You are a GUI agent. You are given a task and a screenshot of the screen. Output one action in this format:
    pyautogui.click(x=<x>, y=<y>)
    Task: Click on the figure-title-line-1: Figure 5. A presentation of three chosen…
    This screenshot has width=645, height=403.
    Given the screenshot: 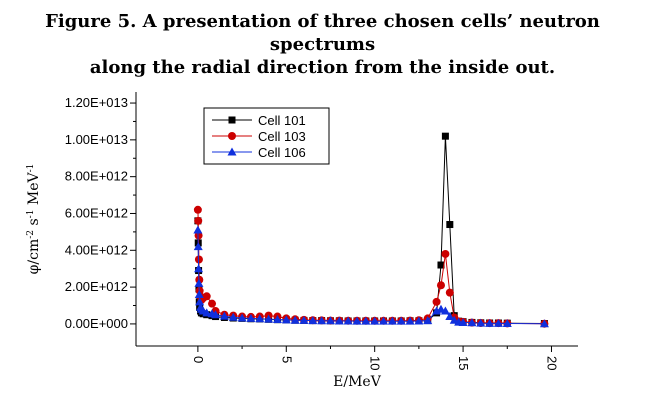 What is the action you would take?
    pyautogui.click(x=322, y=33)
    